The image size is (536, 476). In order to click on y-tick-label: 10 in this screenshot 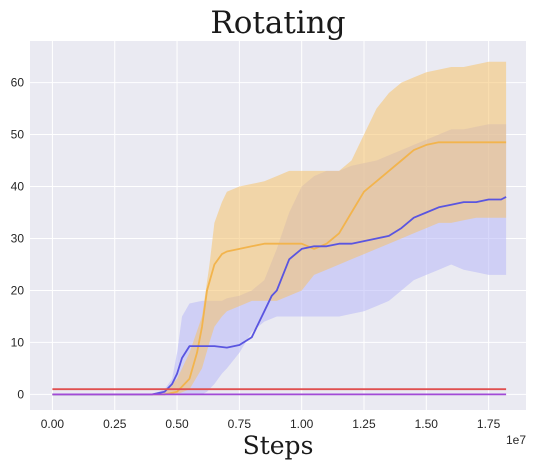, I will do `click(18, 342)`.